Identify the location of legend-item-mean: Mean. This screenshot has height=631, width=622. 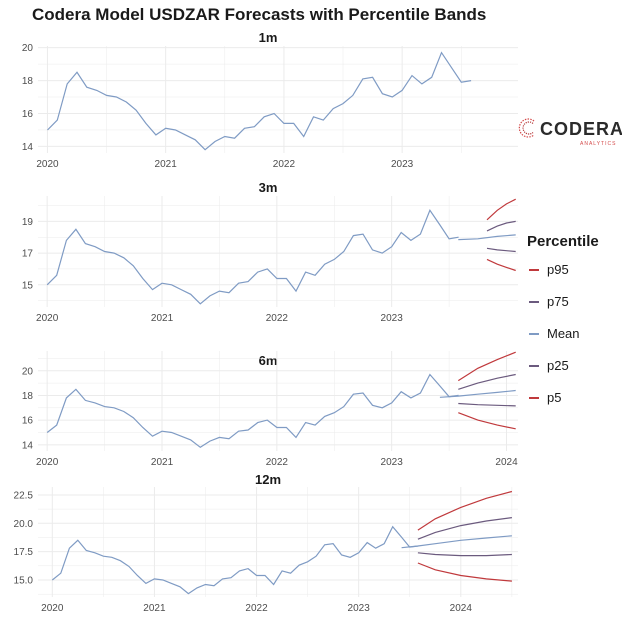
(572, 342).